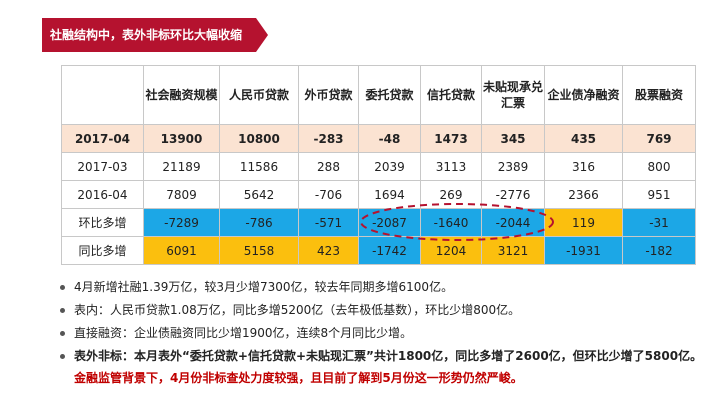 The width and height of the screenshot is (713, 415). I want to click on table-cell: 951, so click(659, 194).